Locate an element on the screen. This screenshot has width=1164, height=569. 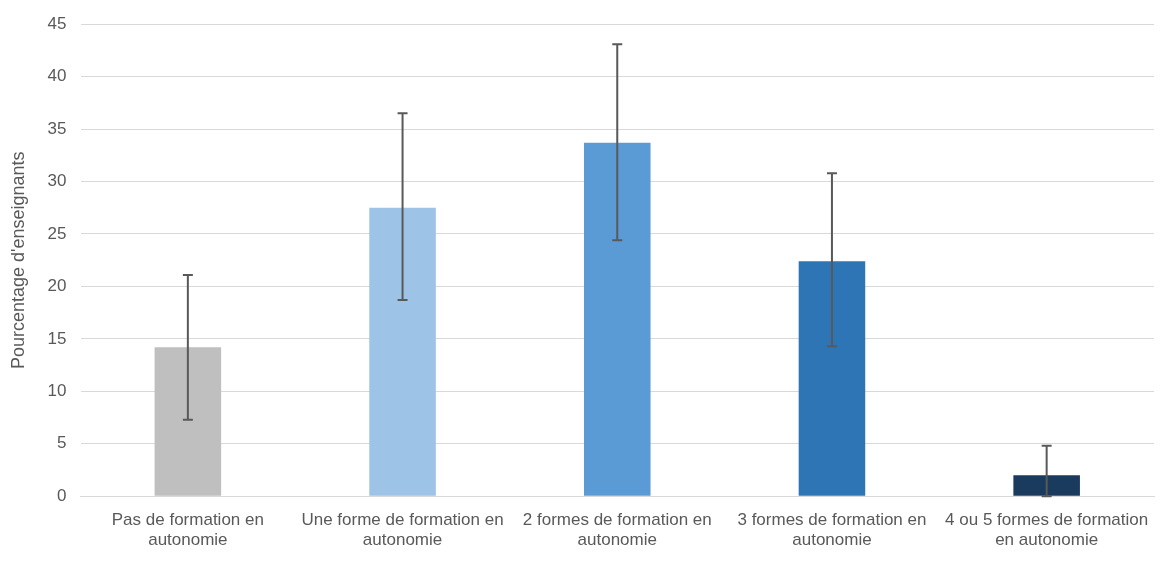
y-tick-label: 20 is located at coordinates (57, 286).